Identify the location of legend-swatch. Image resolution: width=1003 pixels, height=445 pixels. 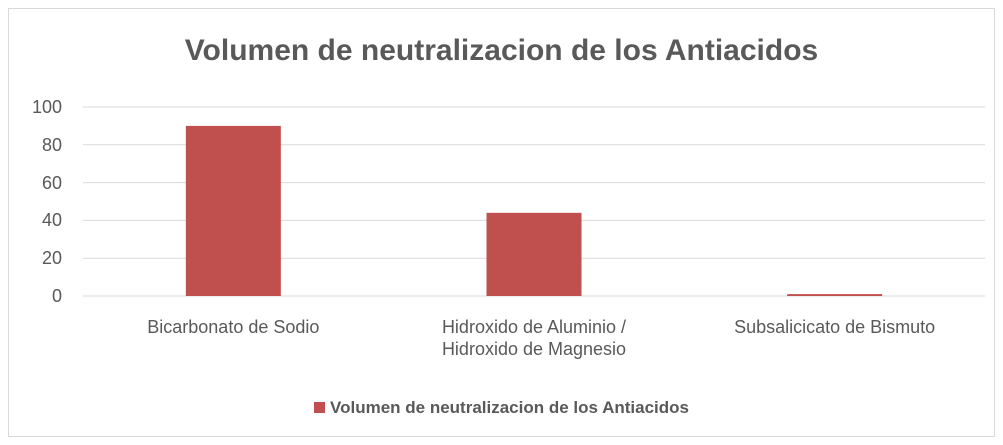
(320, 407).